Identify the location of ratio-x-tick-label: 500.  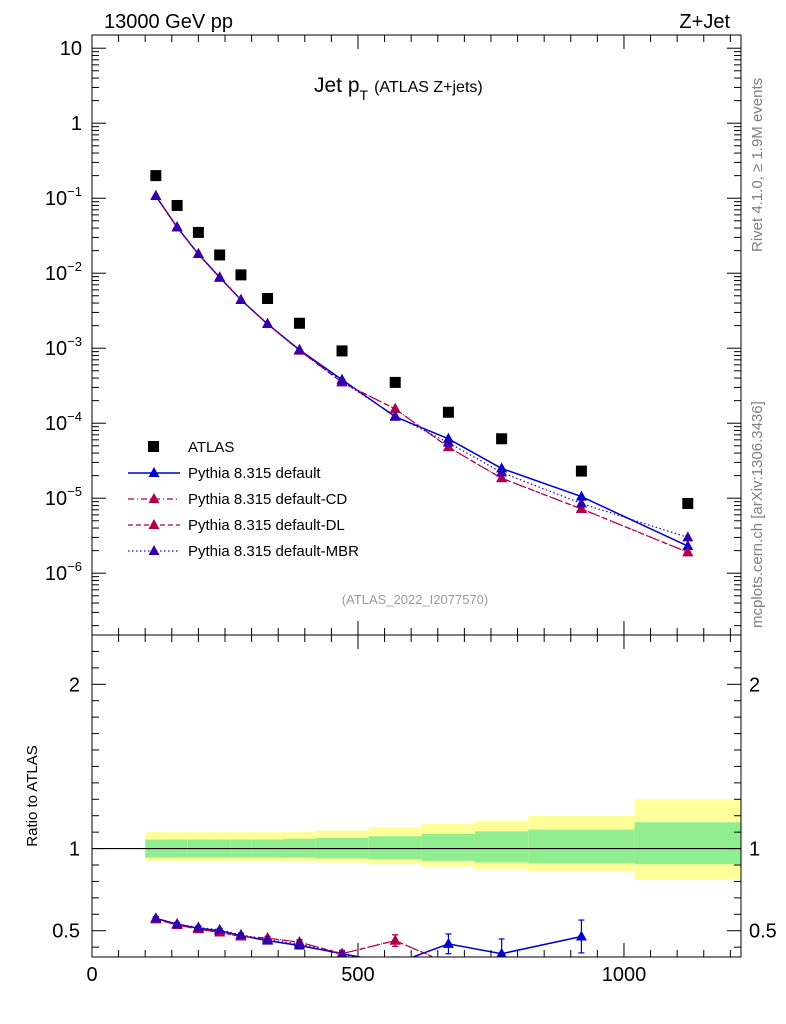
(357, 975).